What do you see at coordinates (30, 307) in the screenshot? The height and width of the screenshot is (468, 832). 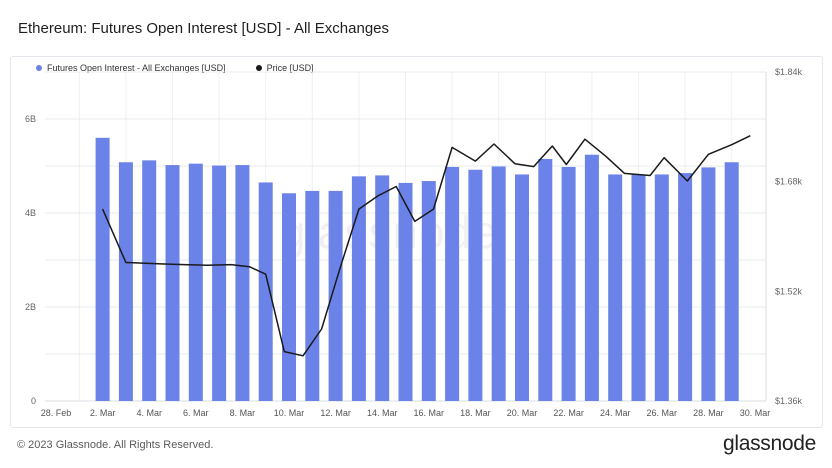 I see `y-left-tick-label: 2B` at bounding box center [30, 307].